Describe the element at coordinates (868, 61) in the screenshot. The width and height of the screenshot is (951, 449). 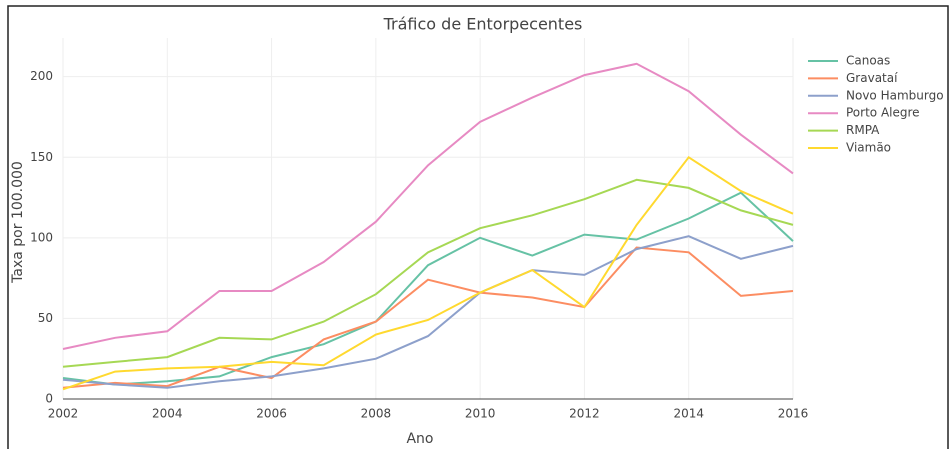
I see `legend-label: Canoas` at that location.